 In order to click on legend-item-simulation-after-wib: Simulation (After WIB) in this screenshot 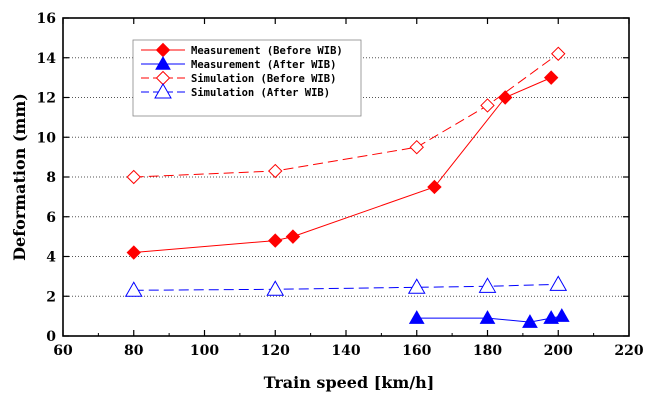, I will do `click(235, 90)`.